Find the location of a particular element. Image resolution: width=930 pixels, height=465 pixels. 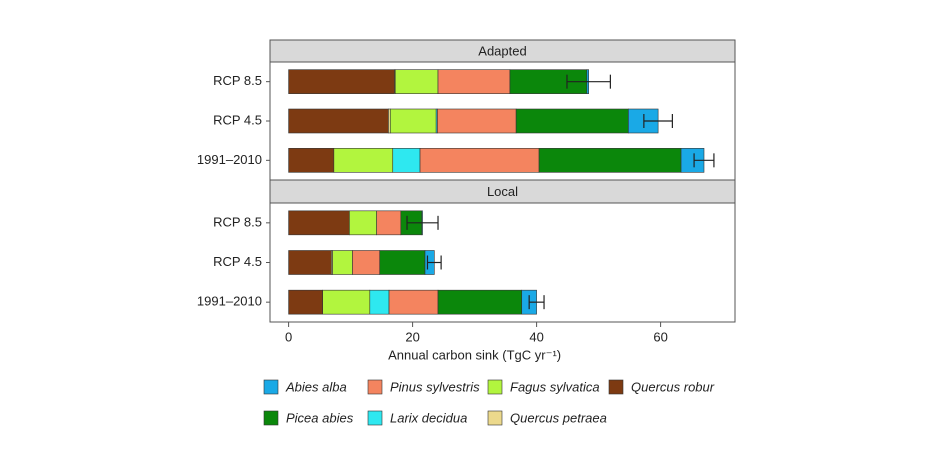

x-tick-label: 60 is located at coordinates (660, 336).